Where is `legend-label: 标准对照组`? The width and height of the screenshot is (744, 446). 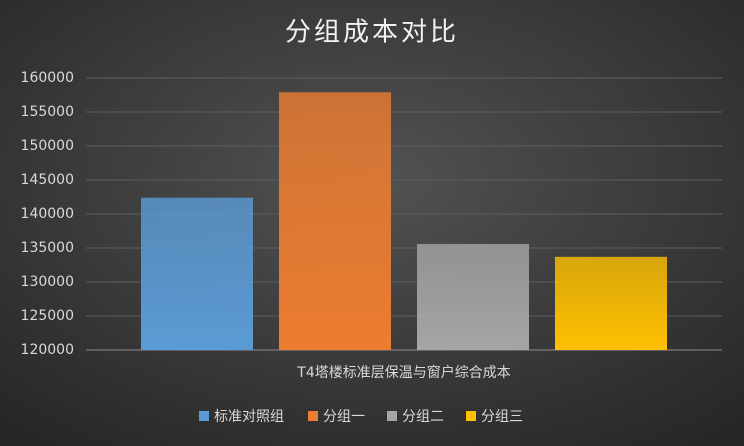 legend-label: 标准对照组 is located at coordinates (249, 417).